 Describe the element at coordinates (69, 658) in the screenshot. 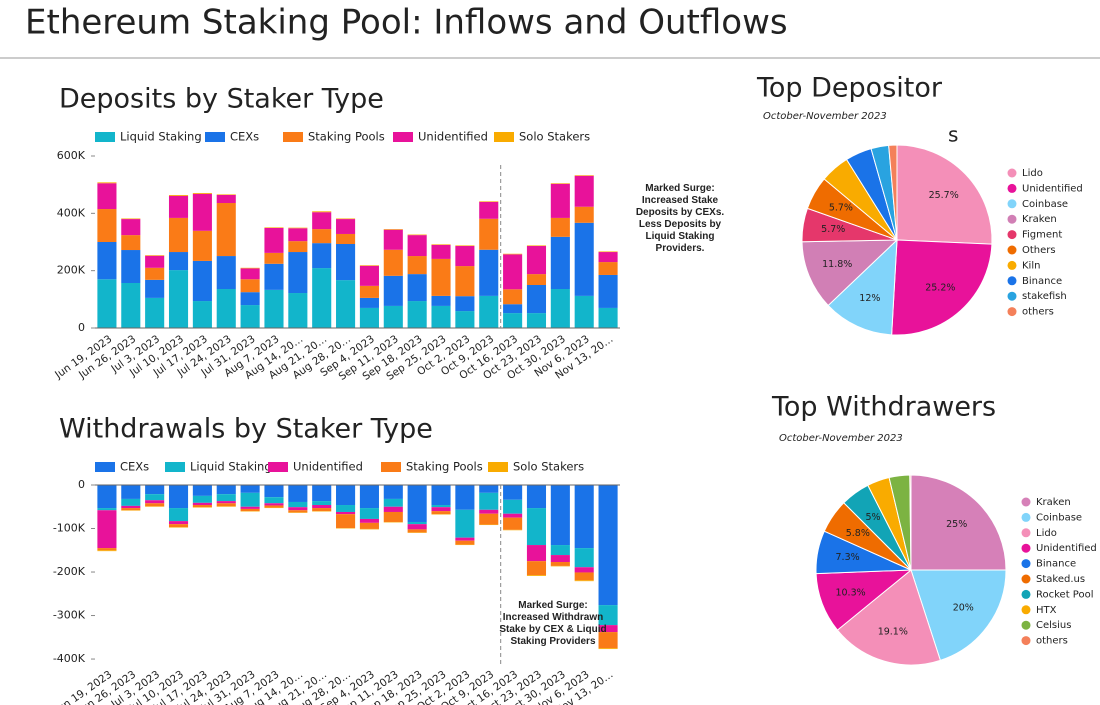

I see `y-tick-label: -400K` at that location.